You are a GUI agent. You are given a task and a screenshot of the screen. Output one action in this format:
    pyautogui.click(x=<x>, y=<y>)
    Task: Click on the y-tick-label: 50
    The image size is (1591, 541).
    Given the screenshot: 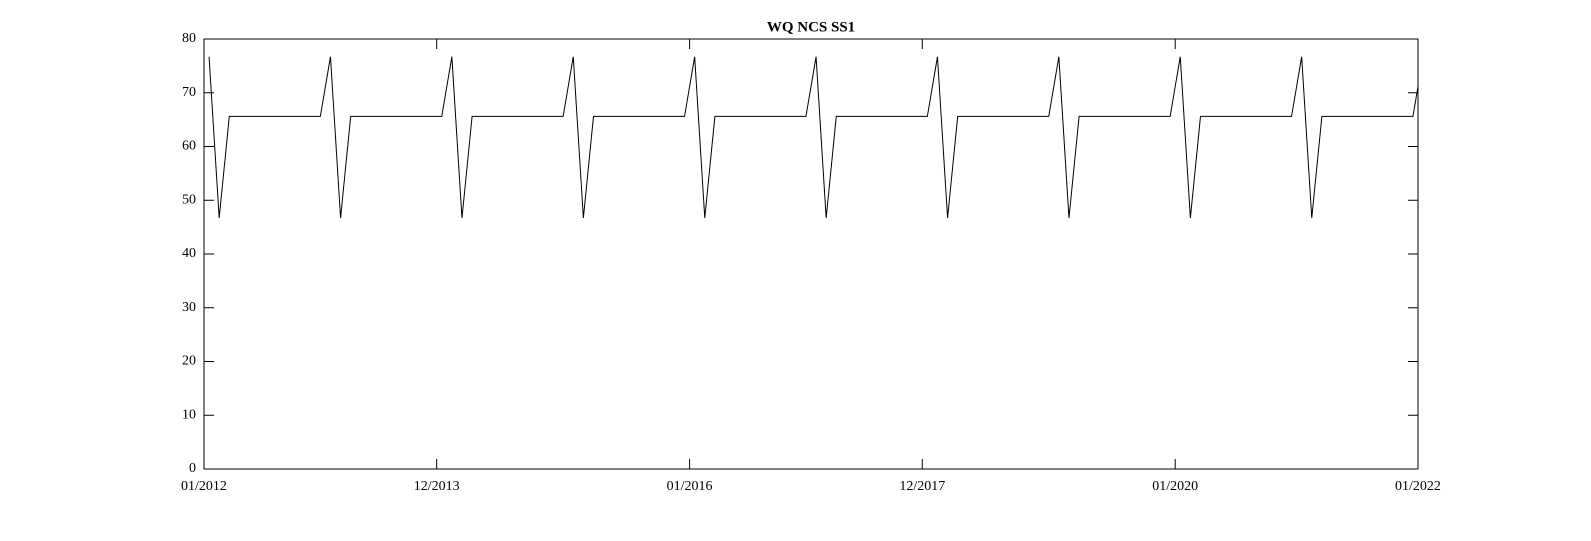 What is the action you would take?
    pyautogui.click(x=189, y=199)
    